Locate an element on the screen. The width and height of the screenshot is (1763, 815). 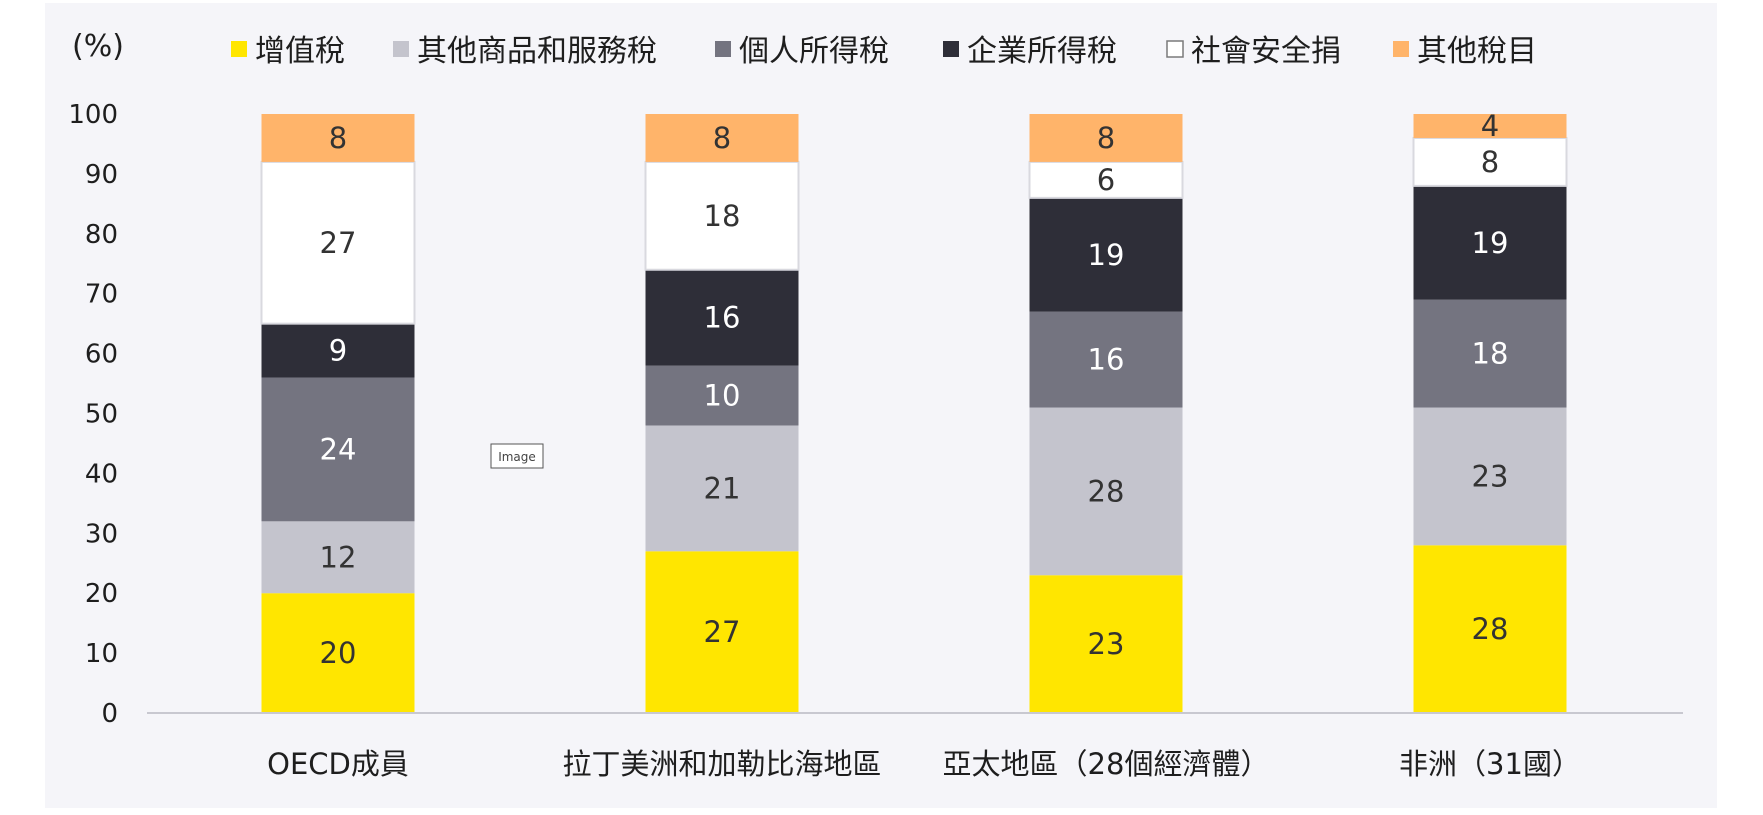
data-label: 20 is located at coordinates (338, 653).